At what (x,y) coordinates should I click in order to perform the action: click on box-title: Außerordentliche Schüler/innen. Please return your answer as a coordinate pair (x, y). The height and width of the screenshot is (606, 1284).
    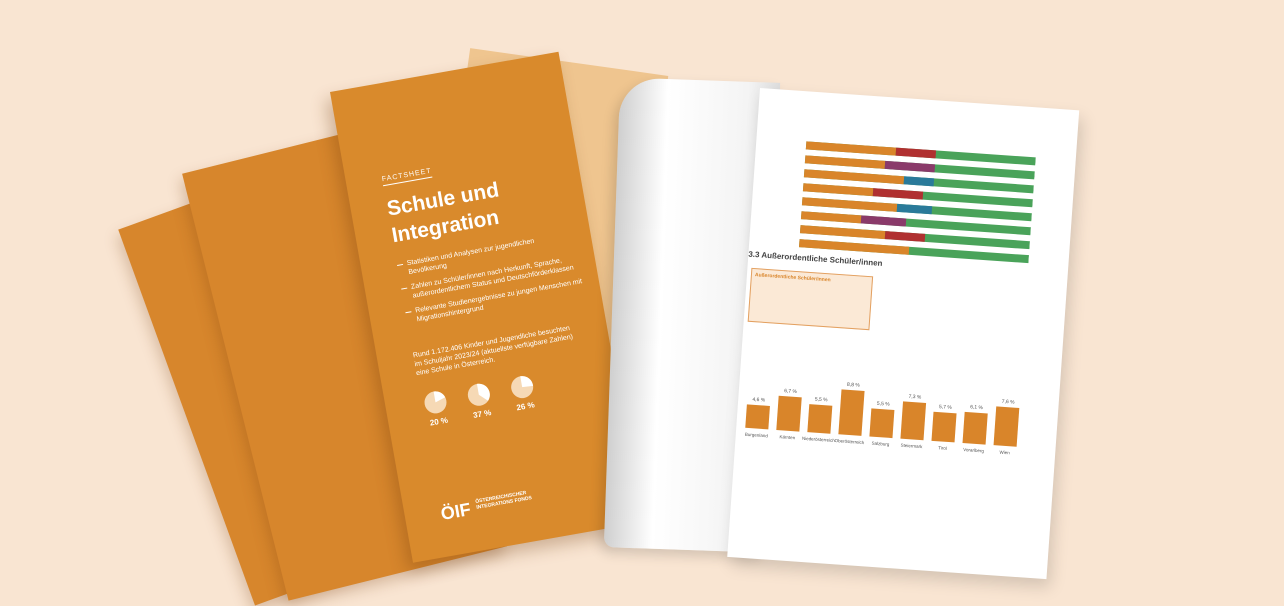
    Looking at the image, I should click on (792, 278).